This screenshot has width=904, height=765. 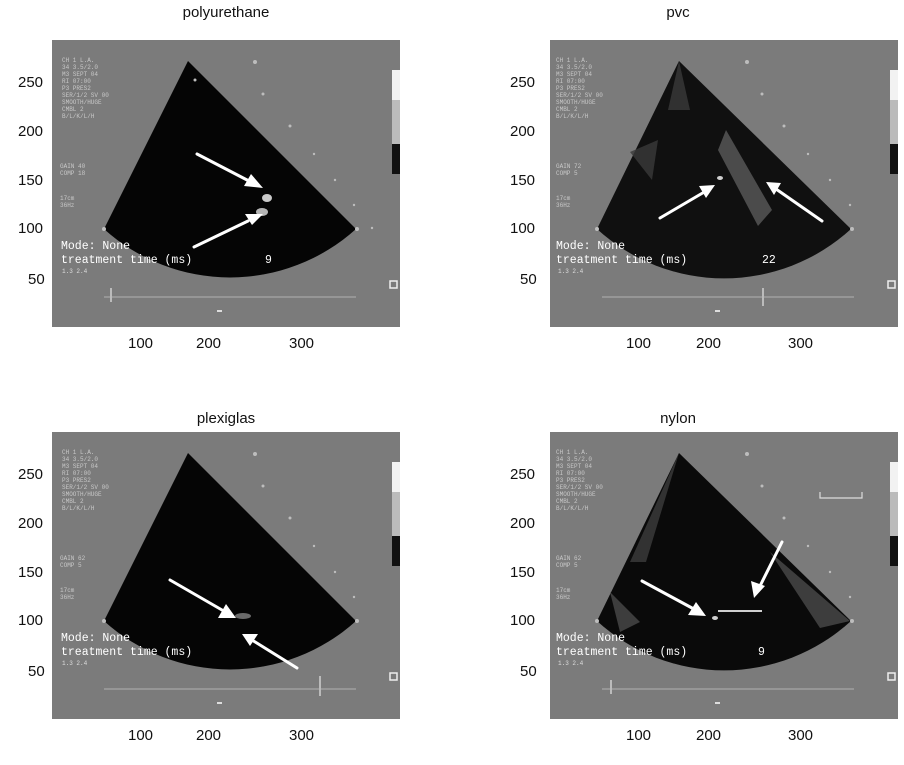 I want to click on svg-text: GAIN 40, so click(x=73, y=166).